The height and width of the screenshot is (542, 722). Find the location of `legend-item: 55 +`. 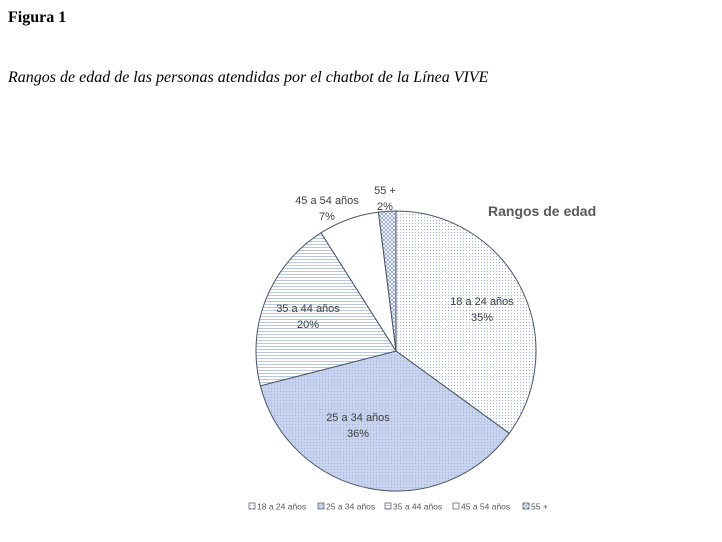

legend-item: 55 + is located at coordinates (535, 507).